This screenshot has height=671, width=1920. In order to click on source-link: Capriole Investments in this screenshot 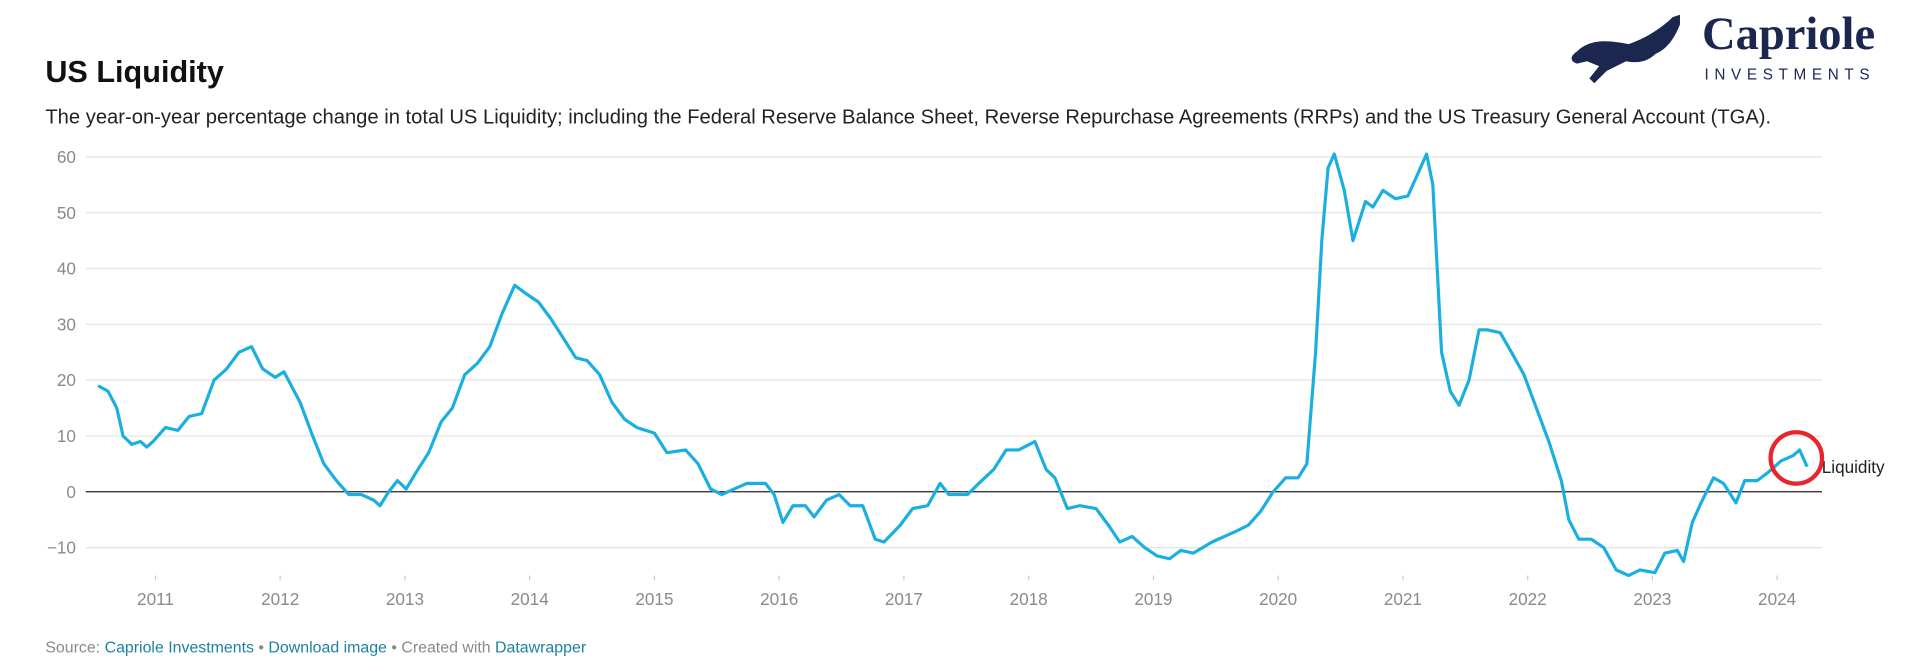, I will do `click(179, 648)`.